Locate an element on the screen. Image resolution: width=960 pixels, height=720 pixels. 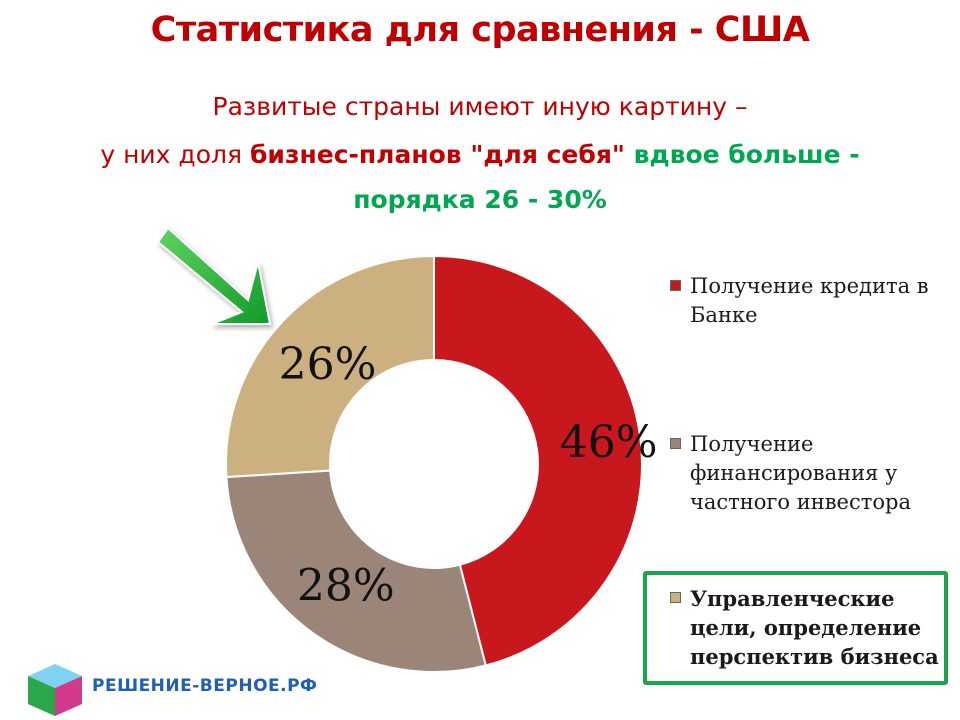
legend-item-bank-credit: Получение кредита в Банке is located at coordinates (805, 301).